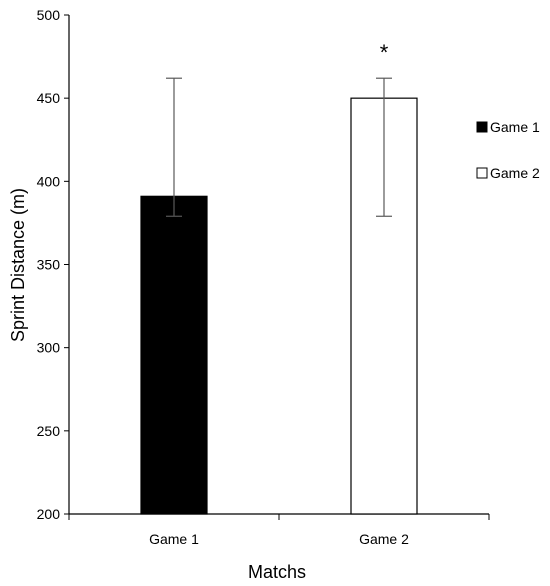  Describe the element at coordinates (49, 514) in the screenshot. I see `y-tick-label: 200` at that location.